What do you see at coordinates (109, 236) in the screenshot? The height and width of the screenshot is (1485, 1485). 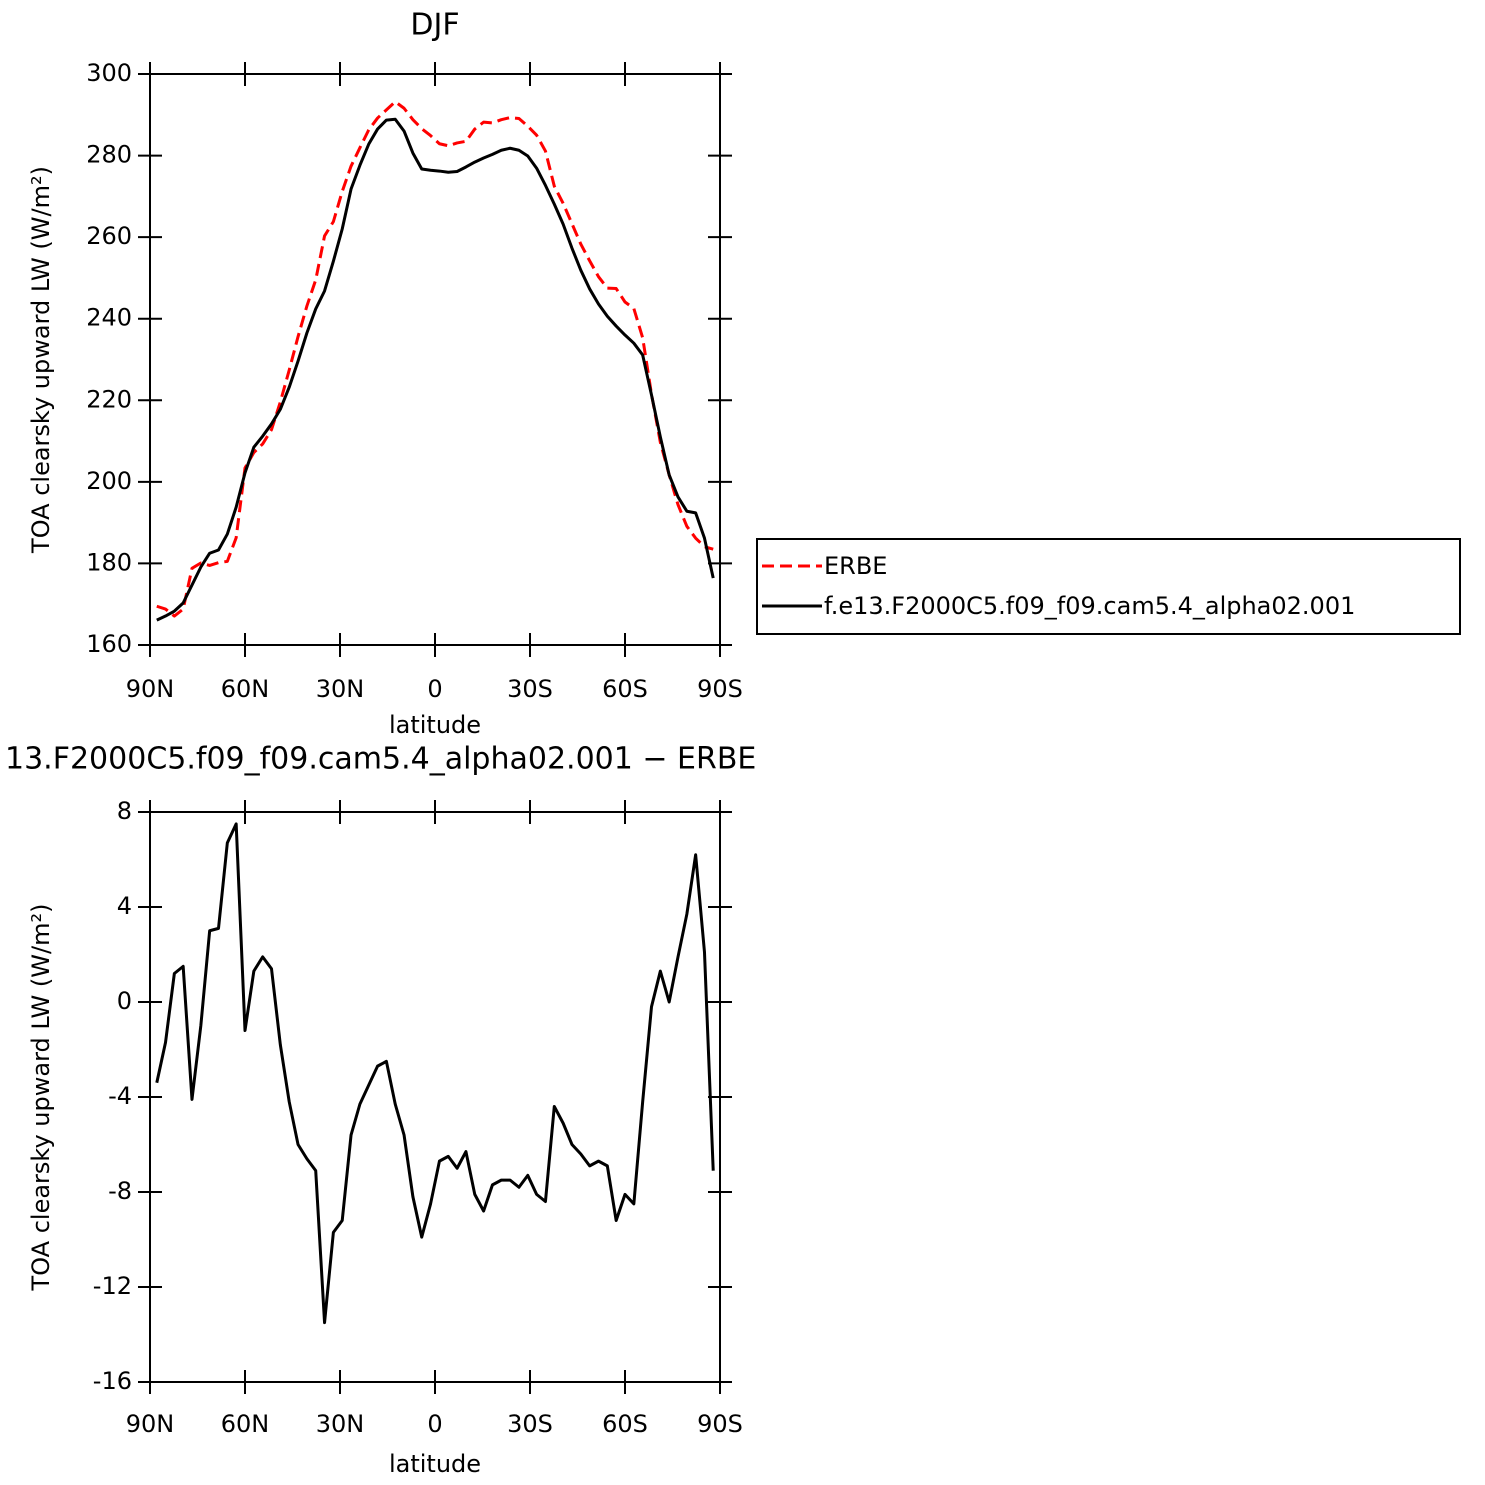 I see `y-tick-label: 260` at bounding box center [109, 236].